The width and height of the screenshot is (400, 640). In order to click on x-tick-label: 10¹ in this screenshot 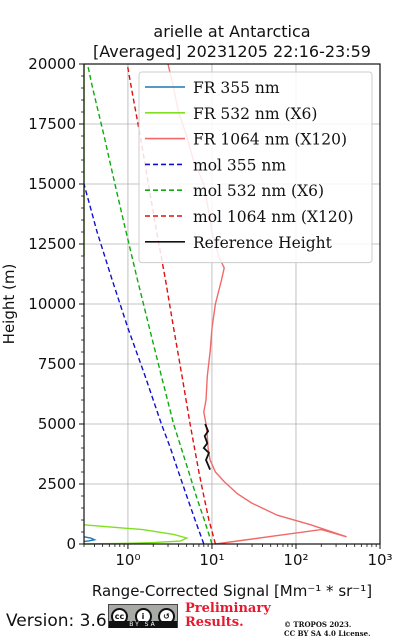, I will do `click(211, 560)`.